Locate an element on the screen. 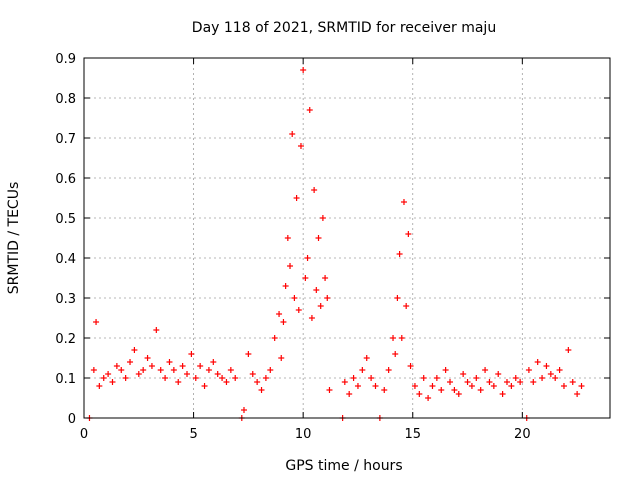 Image resolution: width=640 pixels, height=480 pixels. x-tick-label: 15 is located at coordinates (412, 434).